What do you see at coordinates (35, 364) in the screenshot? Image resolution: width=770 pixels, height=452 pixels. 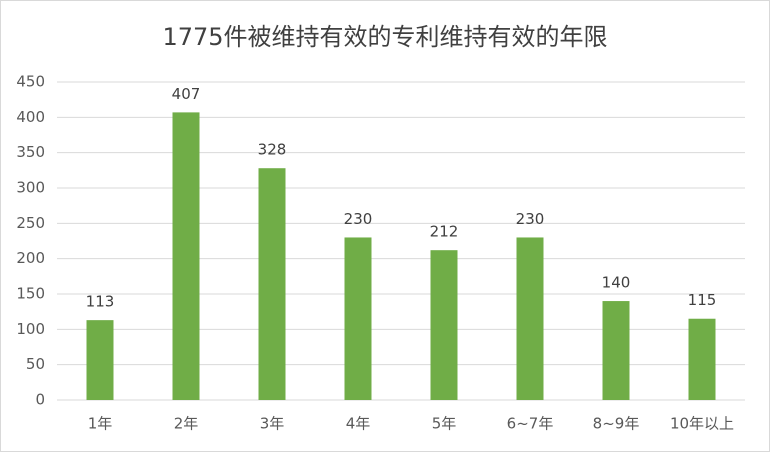 I see `y-tick-label: 50` at bounding box center [35, 364].